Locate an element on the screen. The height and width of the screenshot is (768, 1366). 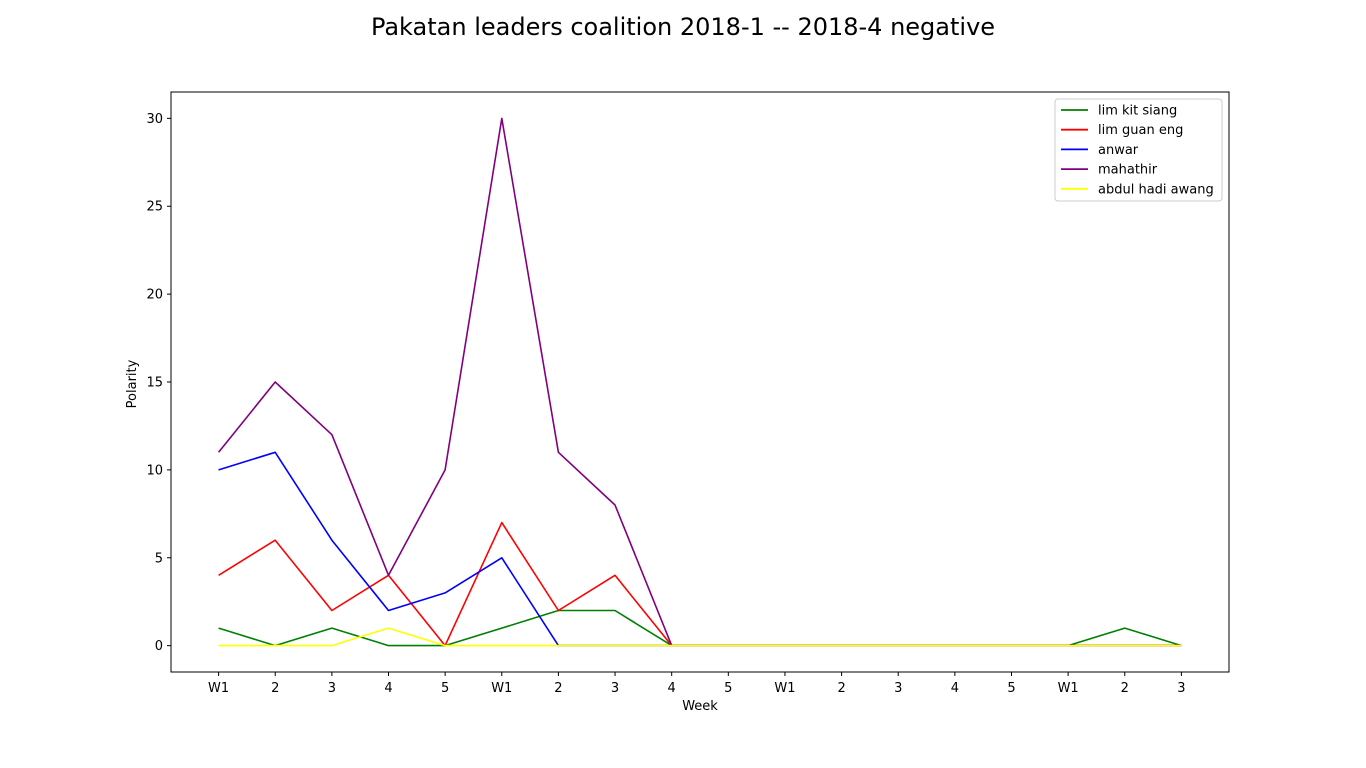
y-axis-label: Polarity is located at coordinates (132, 383).